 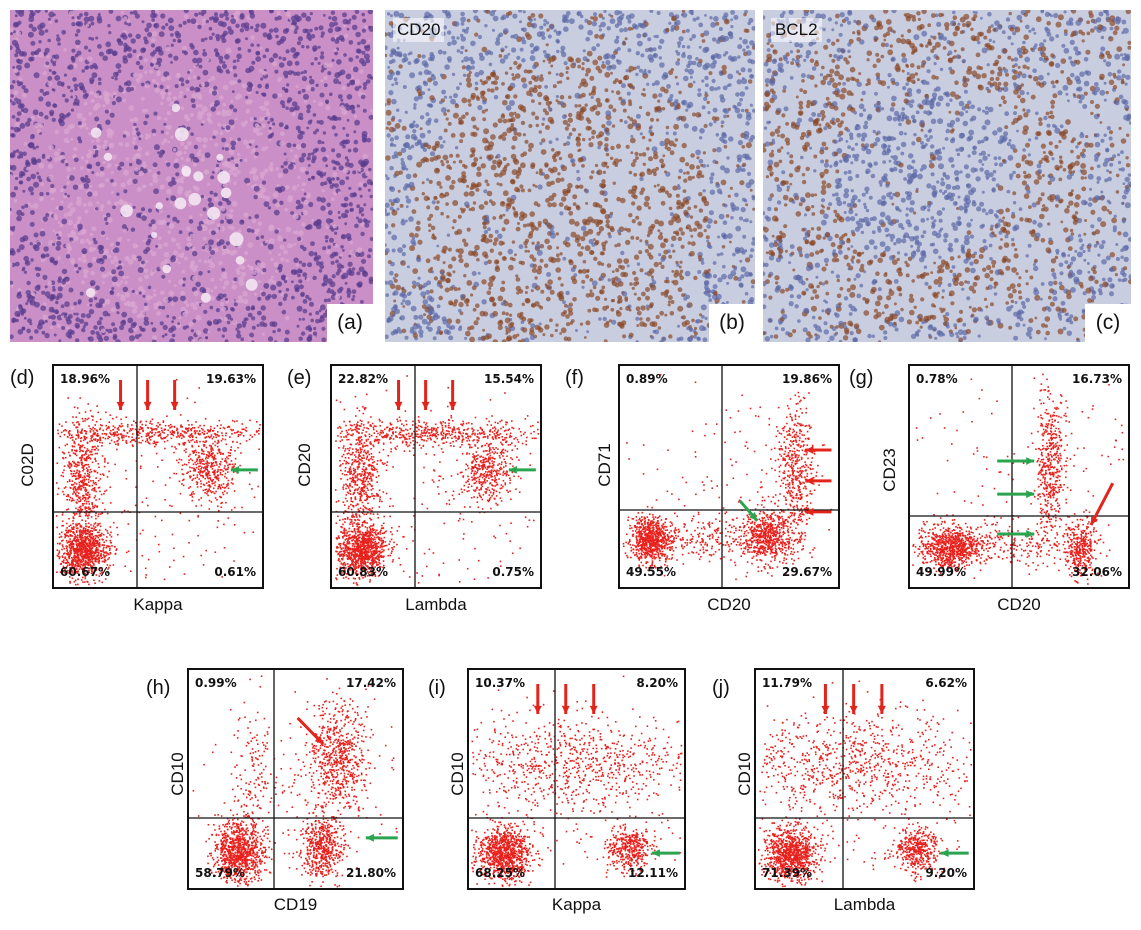 I want to click on quadrant-percentage: 9.20%, so click(x=946, y=873).